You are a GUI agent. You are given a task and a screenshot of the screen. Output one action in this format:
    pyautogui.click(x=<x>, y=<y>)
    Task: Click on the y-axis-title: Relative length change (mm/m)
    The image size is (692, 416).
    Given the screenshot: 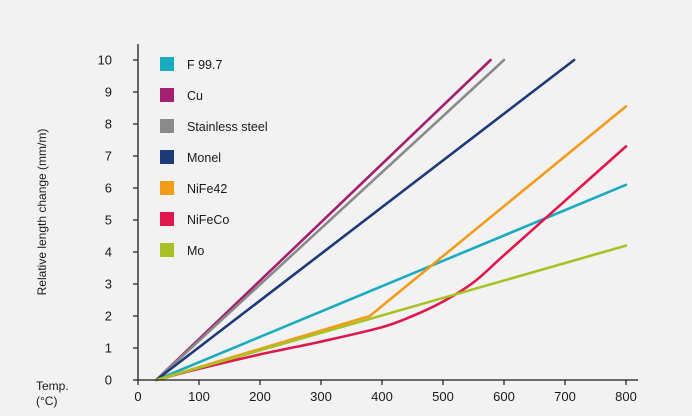 What is the action you would take?
    pyautogui.click(x=42, y=212)
    